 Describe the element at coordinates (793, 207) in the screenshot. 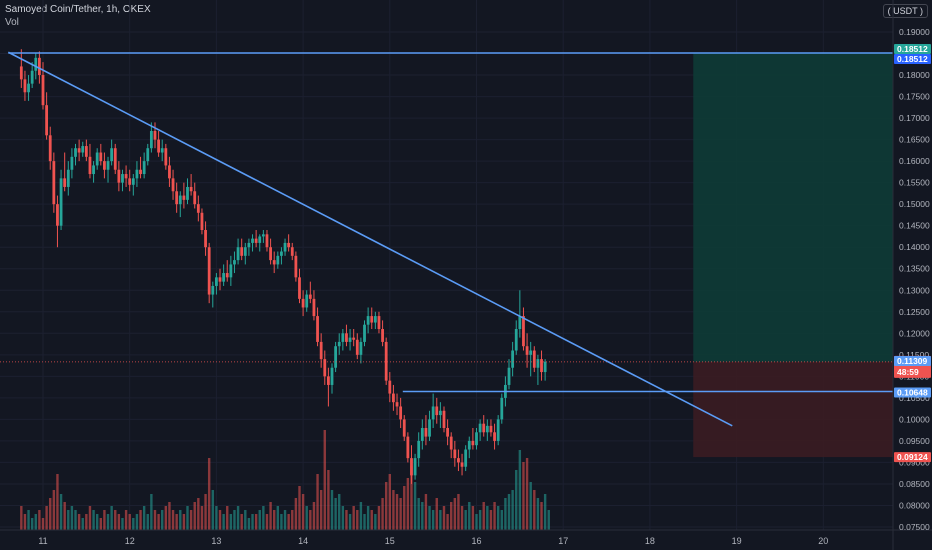

I see `profit-zone` at that location.